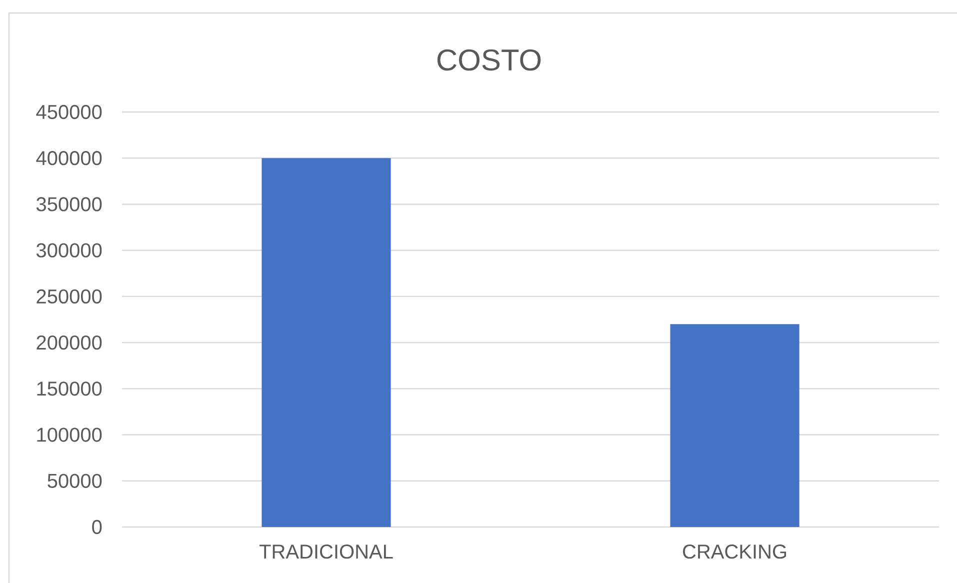 This screenshot has height=583, width=957. I want to click on chart-title: COSTO, so click(489, 60).